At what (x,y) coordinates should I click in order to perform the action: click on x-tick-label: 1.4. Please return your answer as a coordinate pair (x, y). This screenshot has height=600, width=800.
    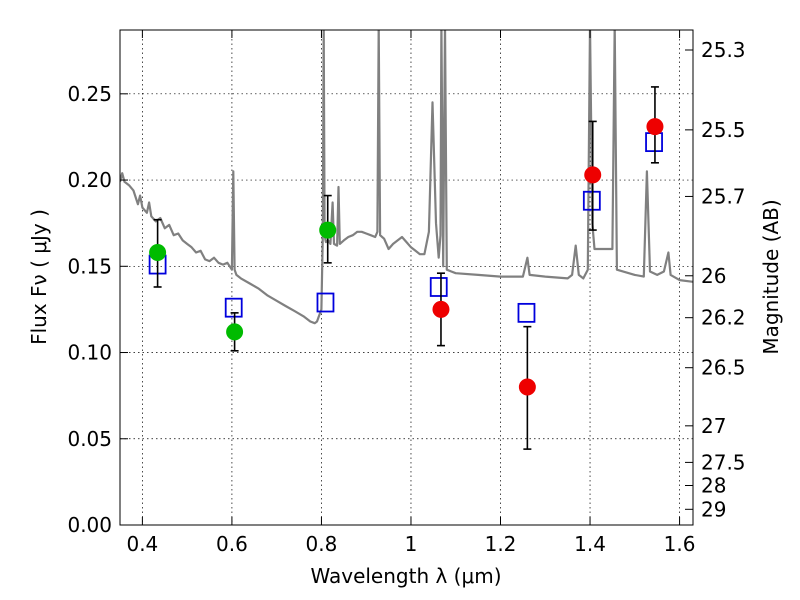
    Looking at the image, I should click on (590, 544).